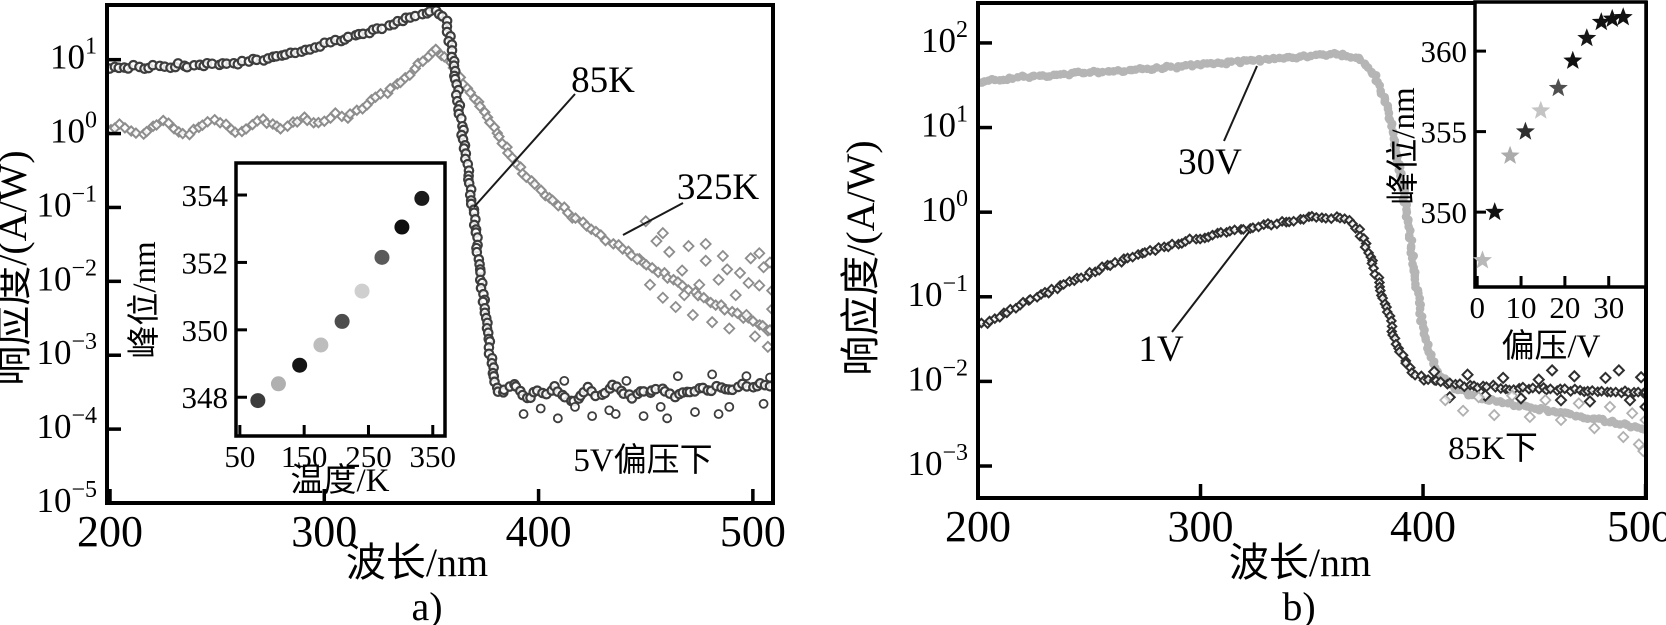 Image resolution: width=1666 pixels, height=625 pixels. What do you see at coordinates (1536, 388) in the screenshot?
I see `scatter-1V-noise` at bounding box center [1536, 388].